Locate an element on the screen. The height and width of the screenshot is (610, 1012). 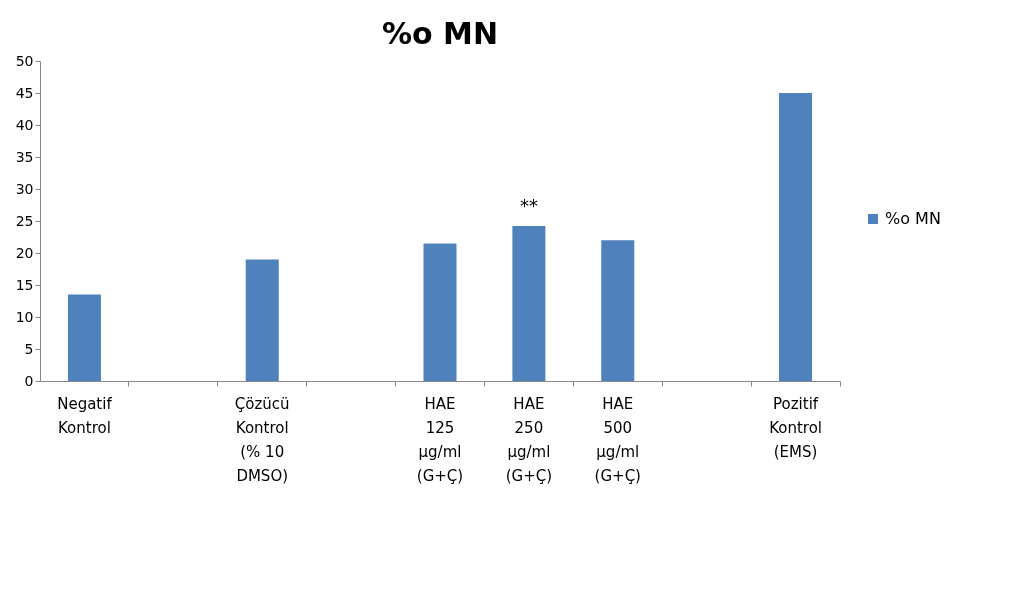
y-tick-label: 0 is located at coordinates (29, 380).